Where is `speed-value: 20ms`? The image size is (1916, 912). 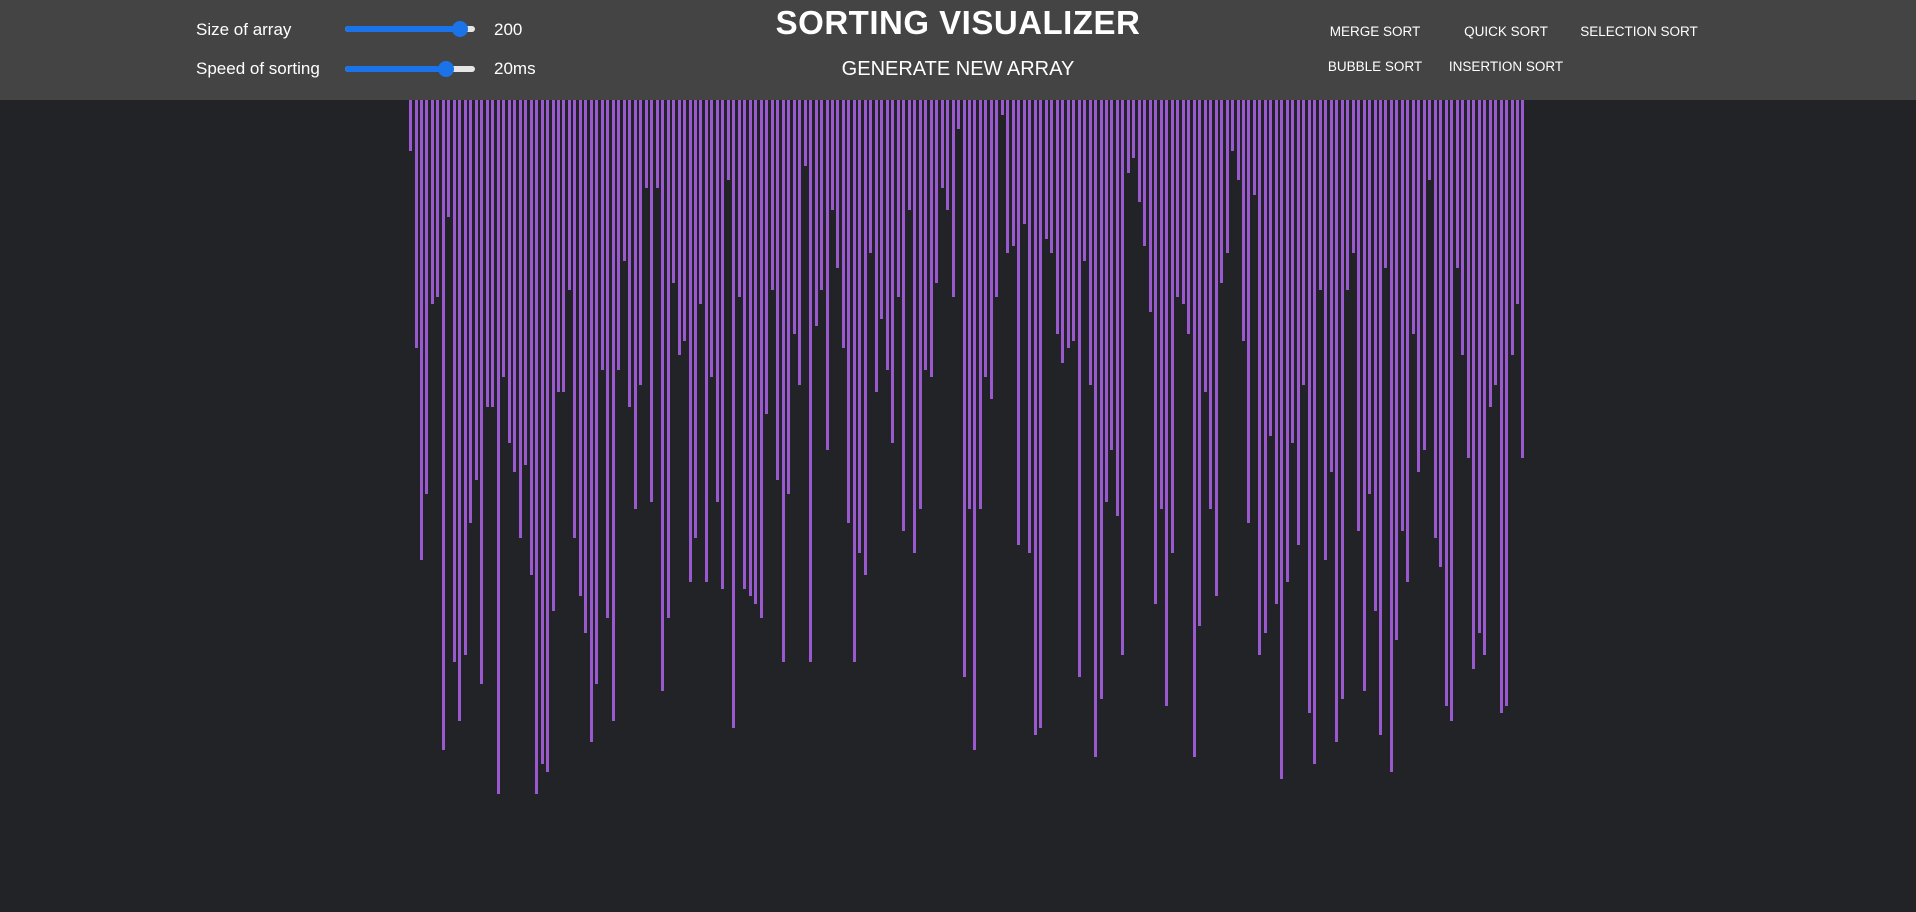 speed-value: 20ms is located at coordinates (515, 68).